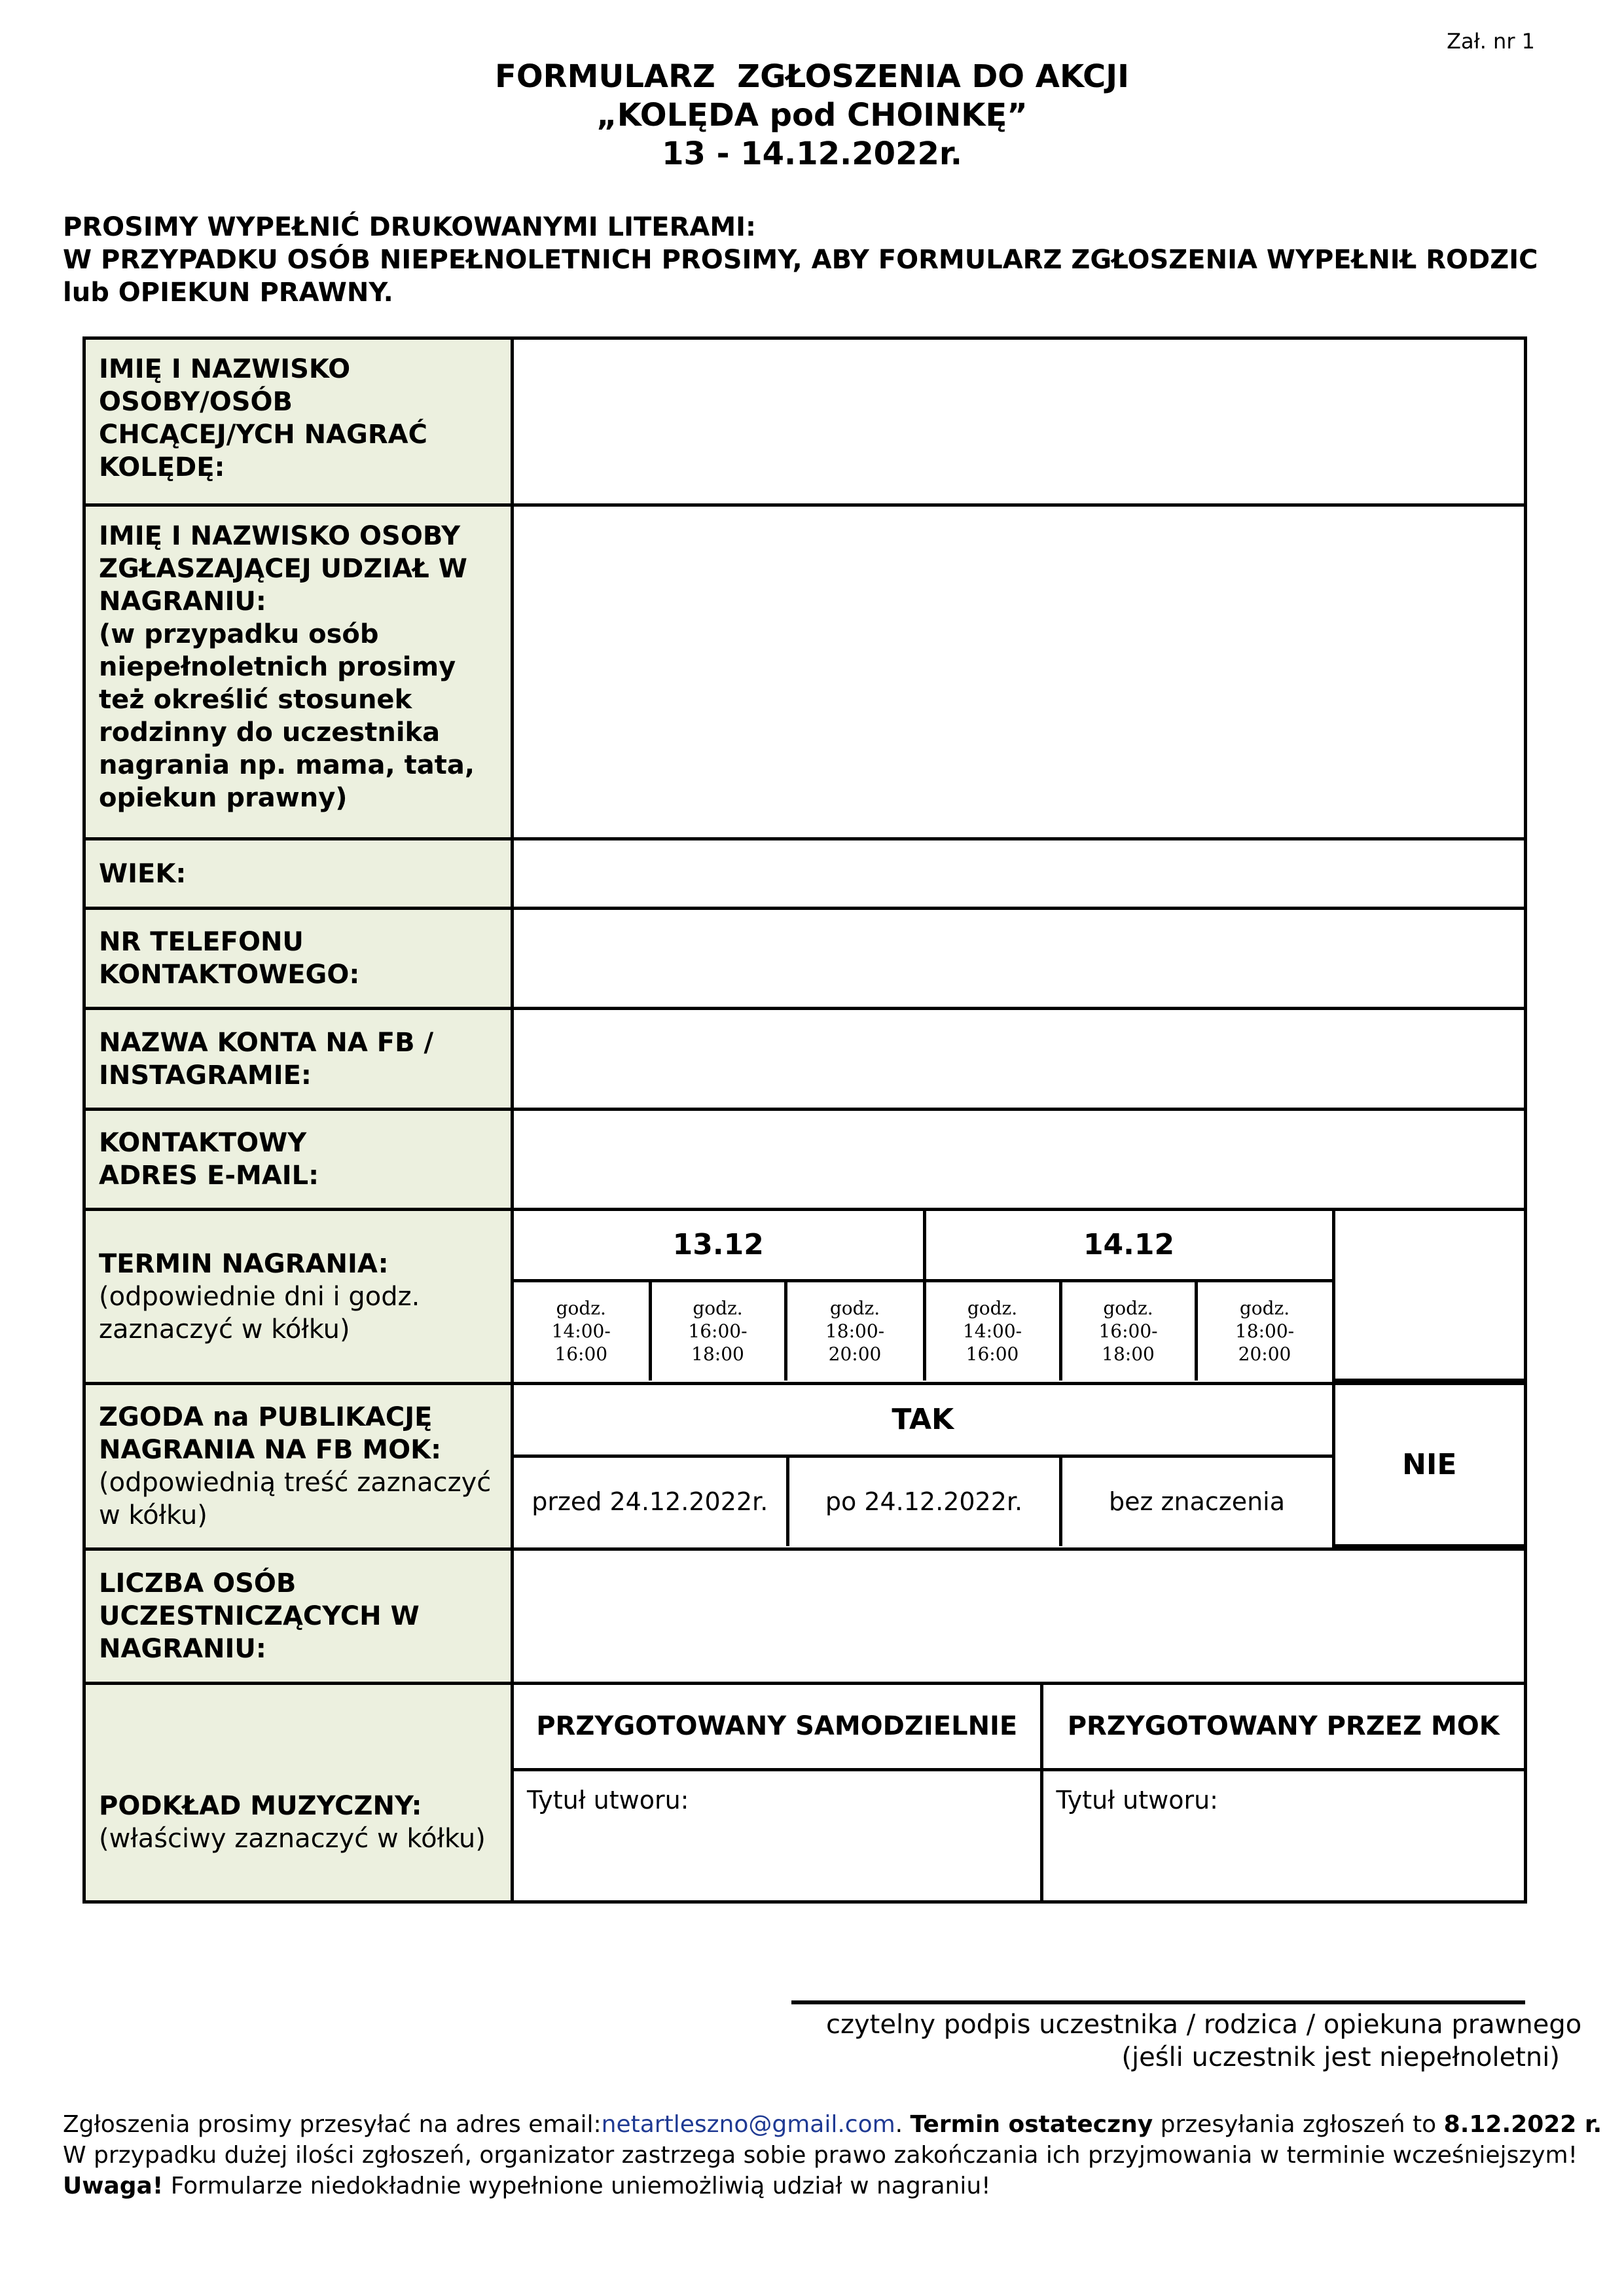 The height and width of the screenshot is (2295, 1624). I want to click on age-label: WIEK:, so click(298, 874).